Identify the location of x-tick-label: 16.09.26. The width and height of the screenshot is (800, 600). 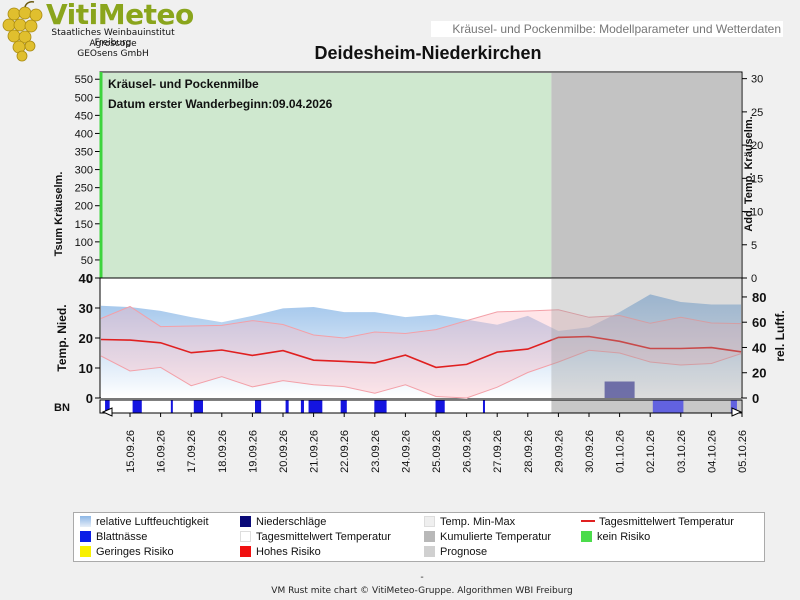
(162, 451).